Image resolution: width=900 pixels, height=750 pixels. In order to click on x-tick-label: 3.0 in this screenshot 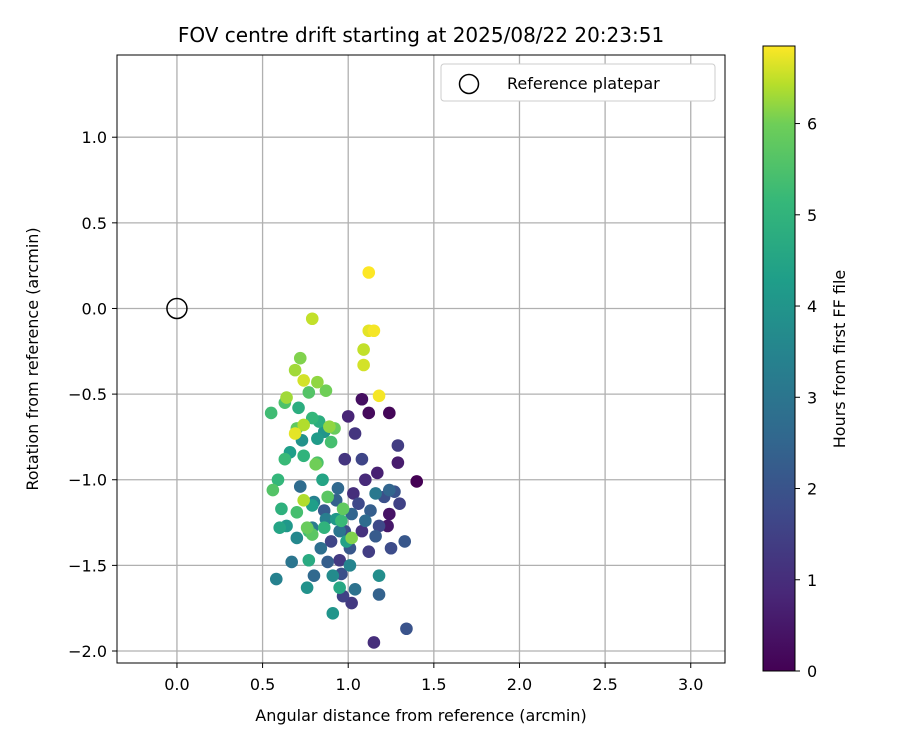, I will do `click(690, 684)`.